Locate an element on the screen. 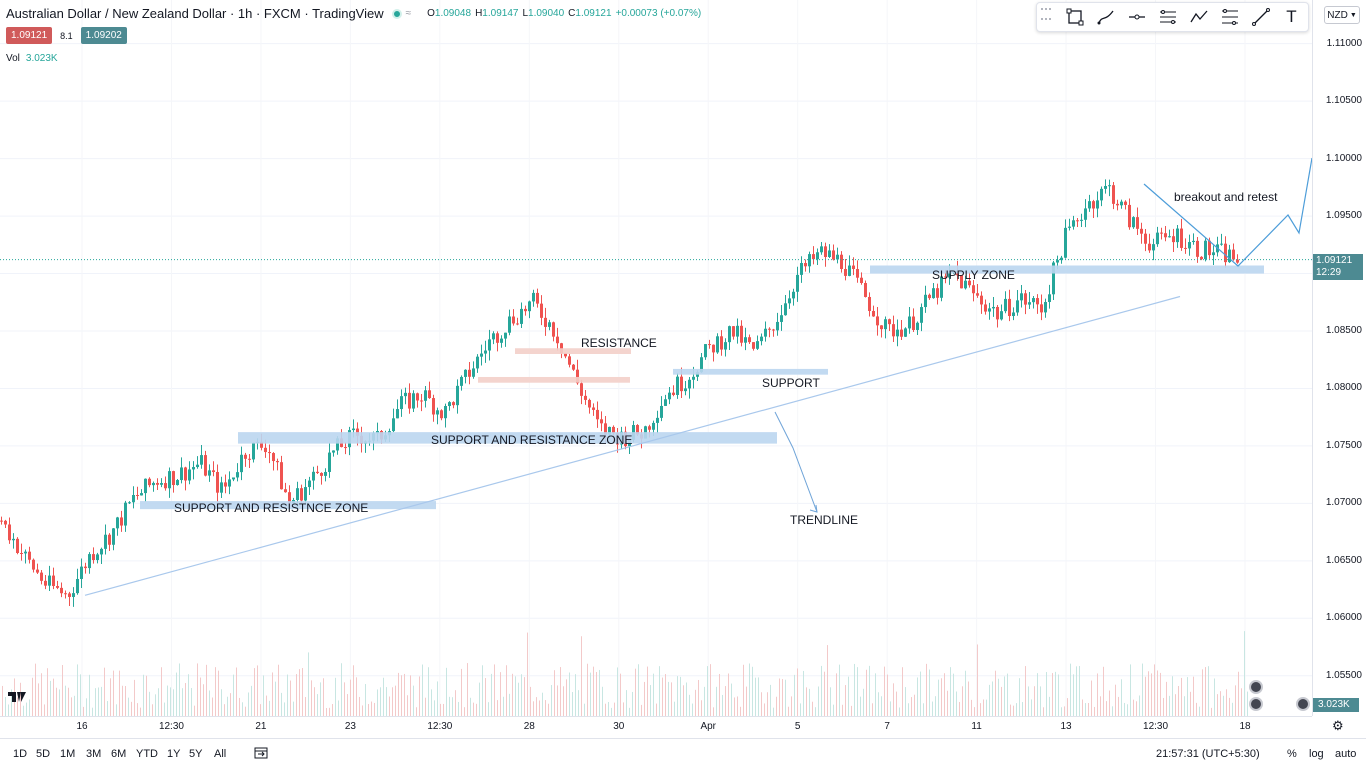 The width and height of the screenshot is (1366, 768). text-icon: T is located at coordinates (1291, 16).